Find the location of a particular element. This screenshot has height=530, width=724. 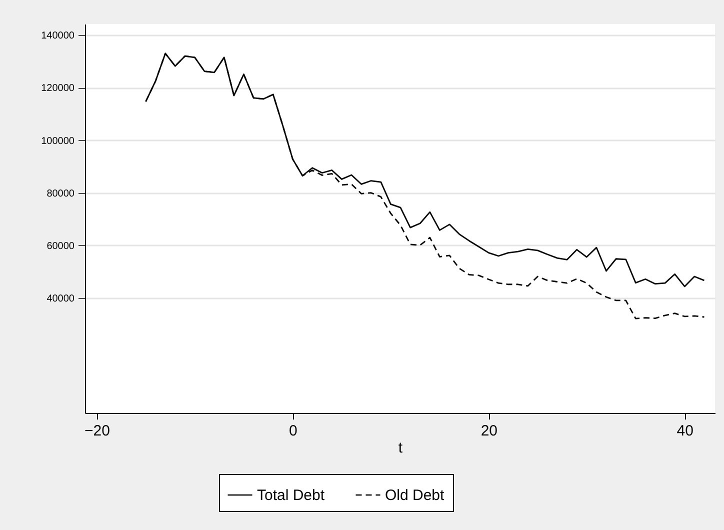

y-tick-label: 140000 is located at coordinates (58, 36).